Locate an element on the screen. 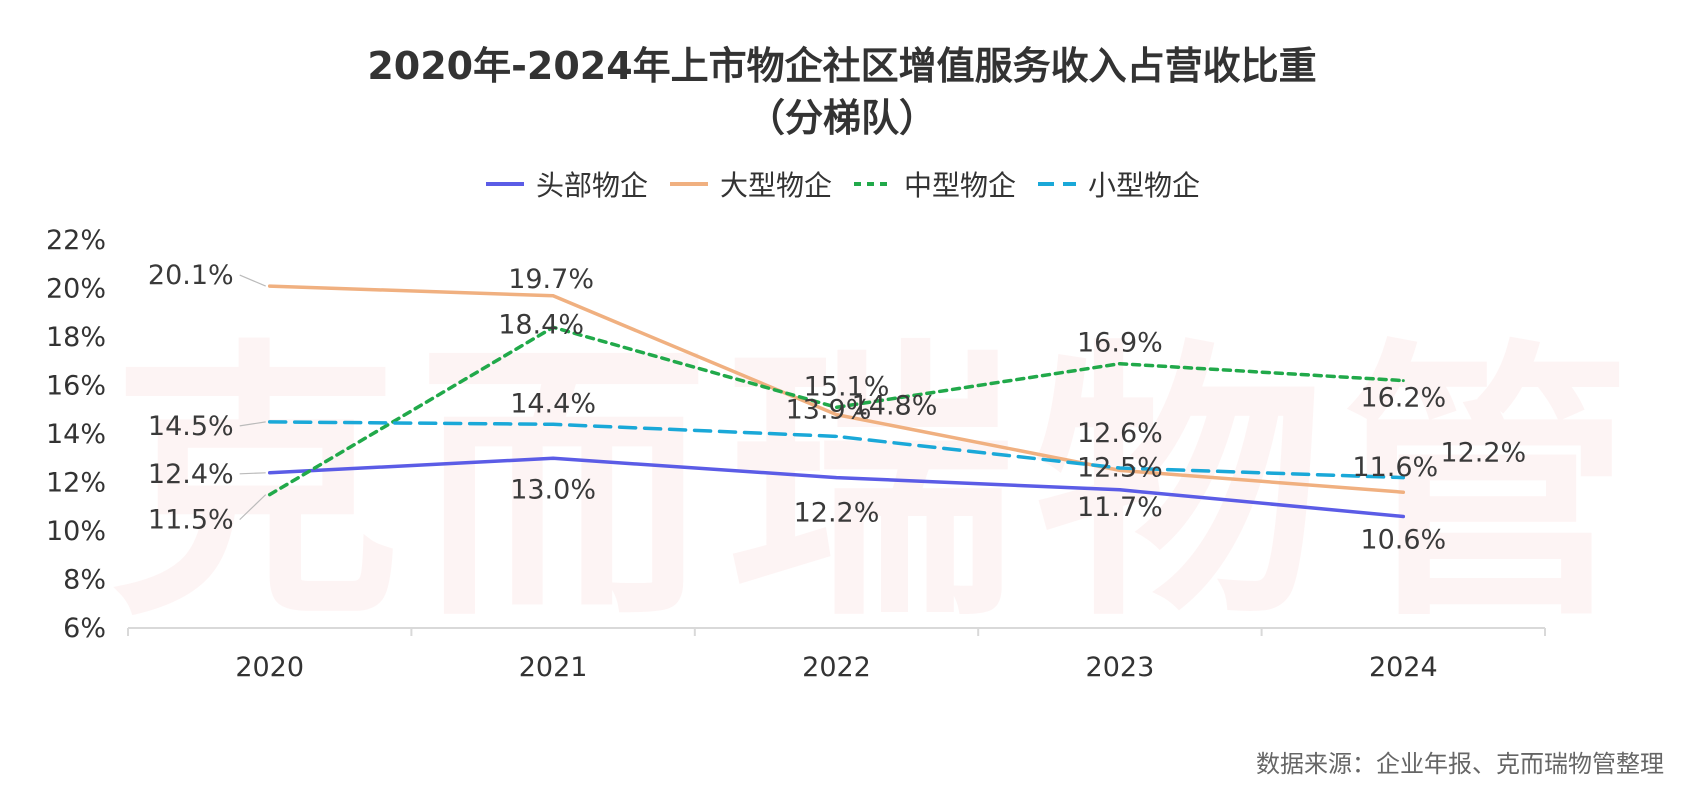  y-tick-label: 8% is located at coordinates (84, 580).